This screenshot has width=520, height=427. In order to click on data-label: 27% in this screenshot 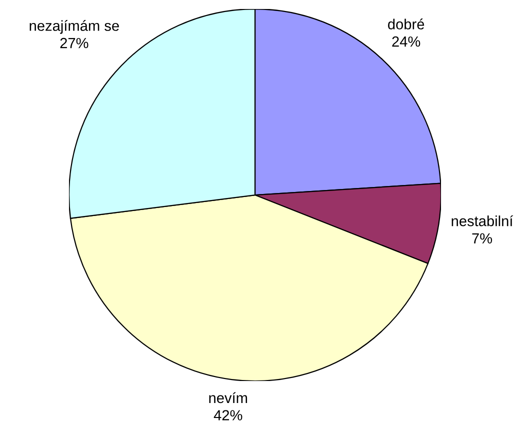, I will do `click(74, 43)`.